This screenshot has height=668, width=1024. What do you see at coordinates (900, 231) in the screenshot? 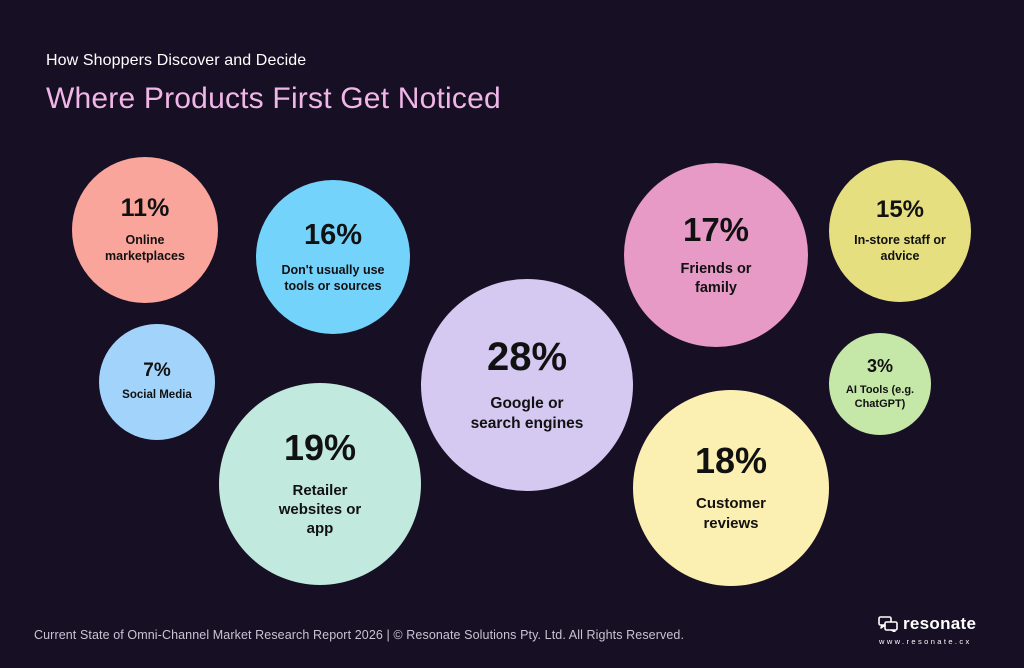
I see `bubble-in-store-staff-or-advice: 15% In-store staff or advice` at bounding box center [900, 231].